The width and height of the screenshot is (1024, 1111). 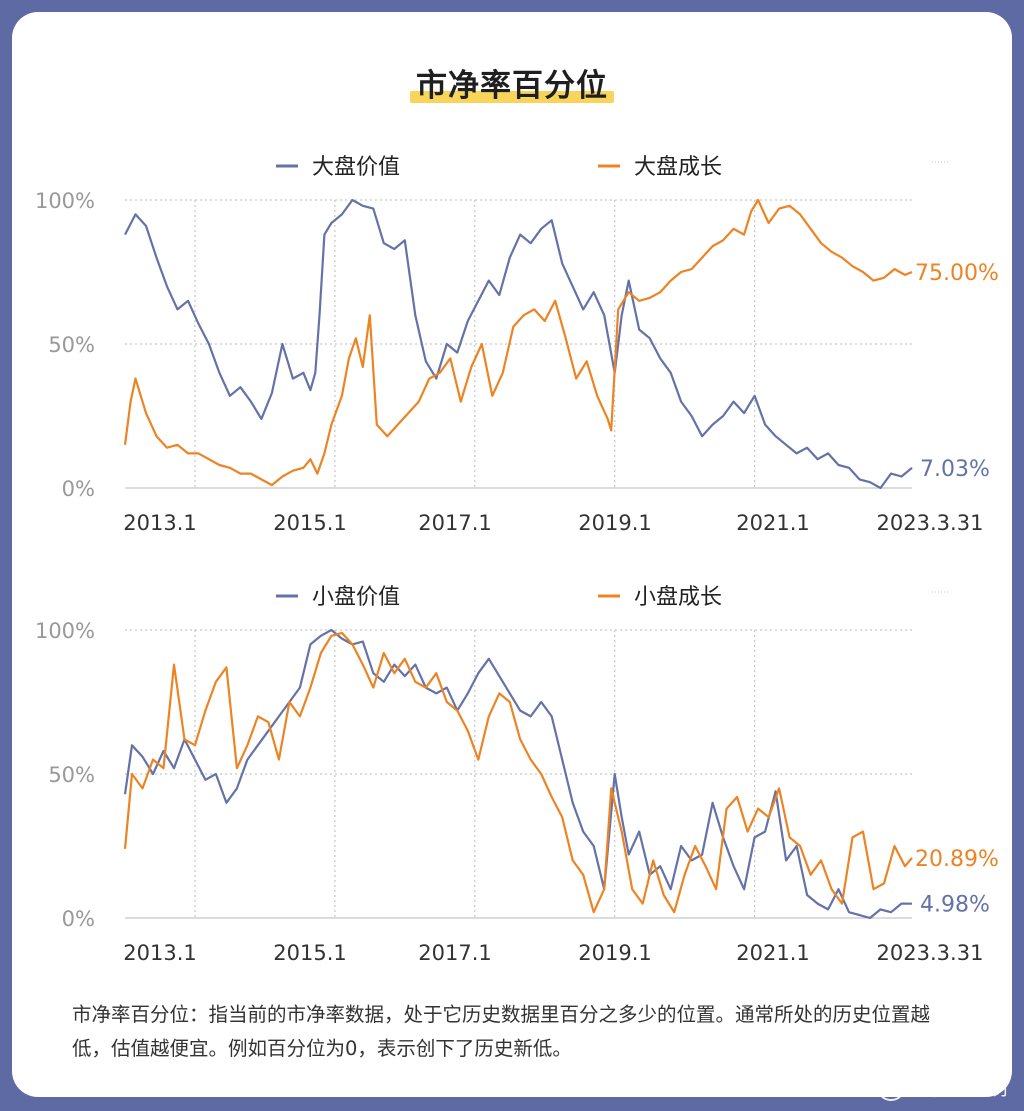 I want to click on end-value-label: 75.00%, so click(x=957, y=273).